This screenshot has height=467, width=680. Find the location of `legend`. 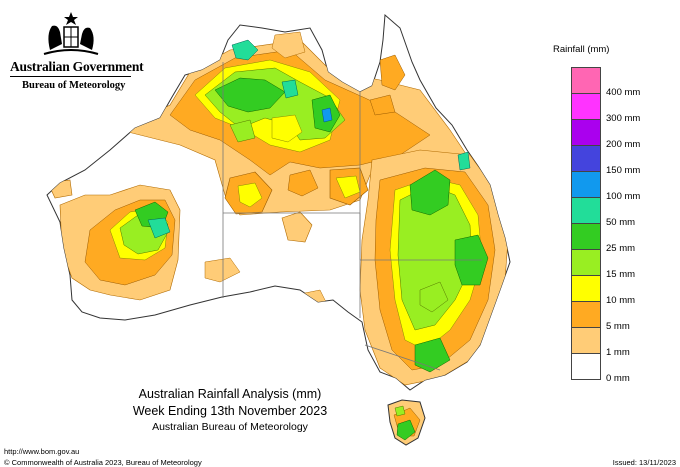

legend is located at coordinates (586, 223).